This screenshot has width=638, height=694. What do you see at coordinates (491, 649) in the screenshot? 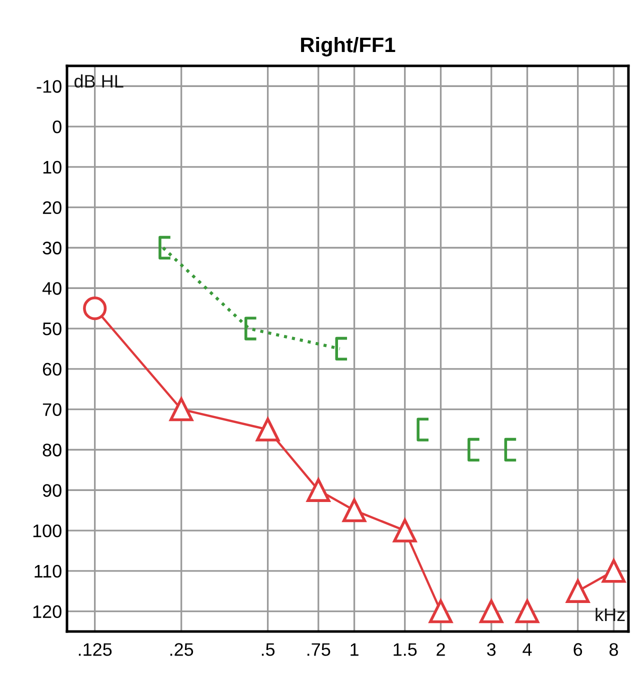
I see `x-tick-label: 3` at bounding box center [491, 649].